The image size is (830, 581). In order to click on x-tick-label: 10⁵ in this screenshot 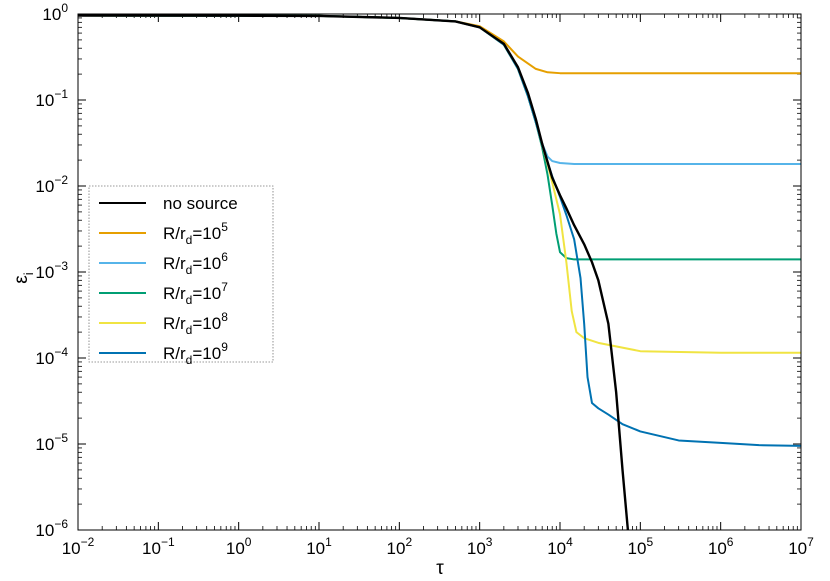, I will do `click(641, 546)`.